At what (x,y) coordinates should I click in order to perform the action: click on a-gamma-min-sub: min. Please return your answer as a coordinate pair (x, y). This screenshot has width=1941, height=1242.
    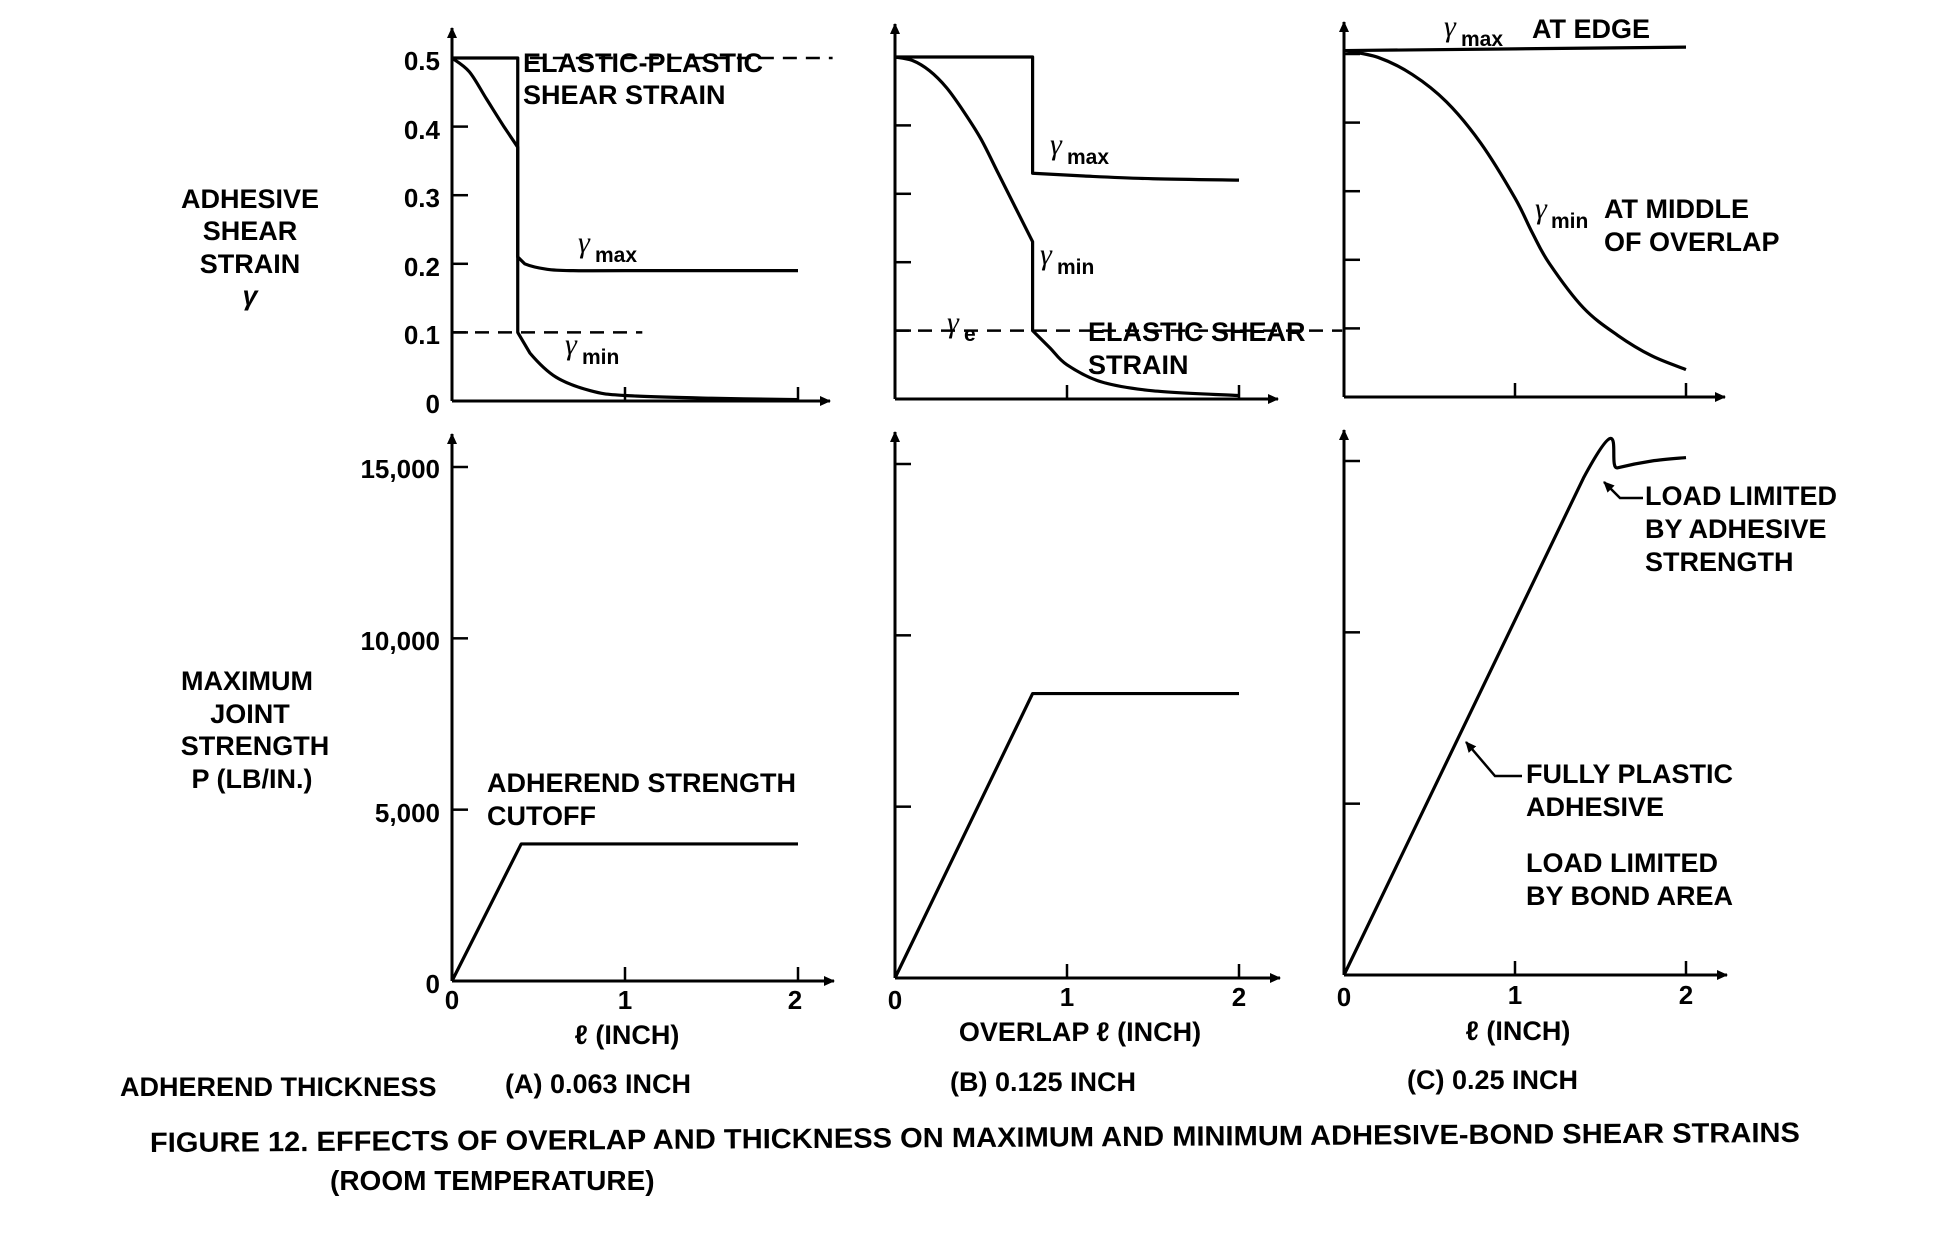
    Looking at the image, I should click on (600, 357).